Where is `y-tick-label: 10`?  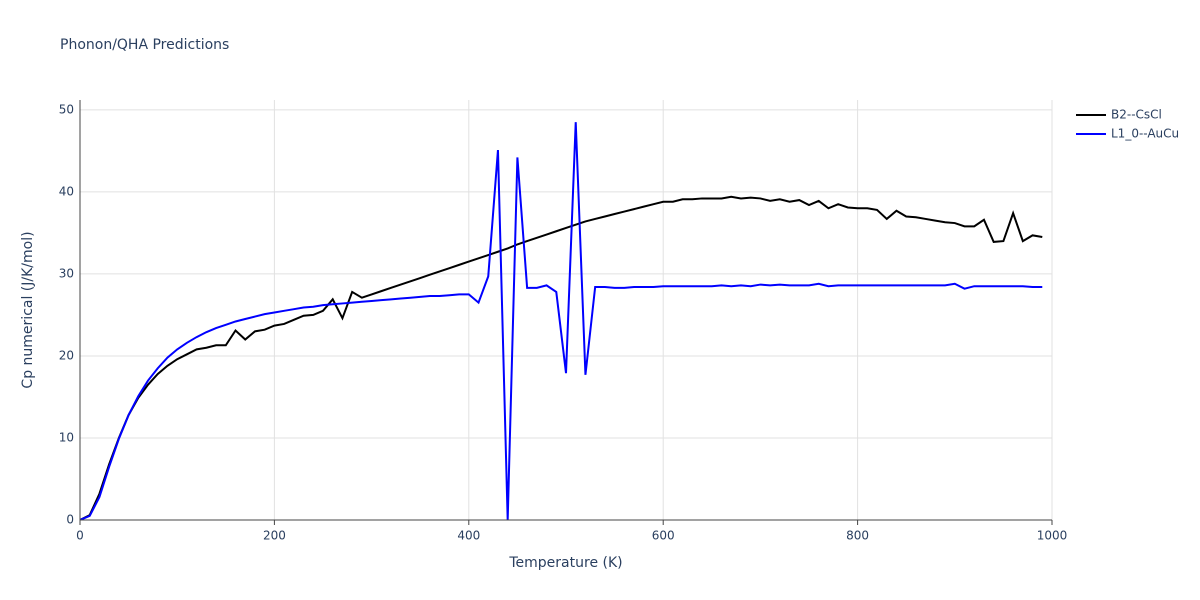
y-tick-label: 10 is located at coordinates (66, 437).